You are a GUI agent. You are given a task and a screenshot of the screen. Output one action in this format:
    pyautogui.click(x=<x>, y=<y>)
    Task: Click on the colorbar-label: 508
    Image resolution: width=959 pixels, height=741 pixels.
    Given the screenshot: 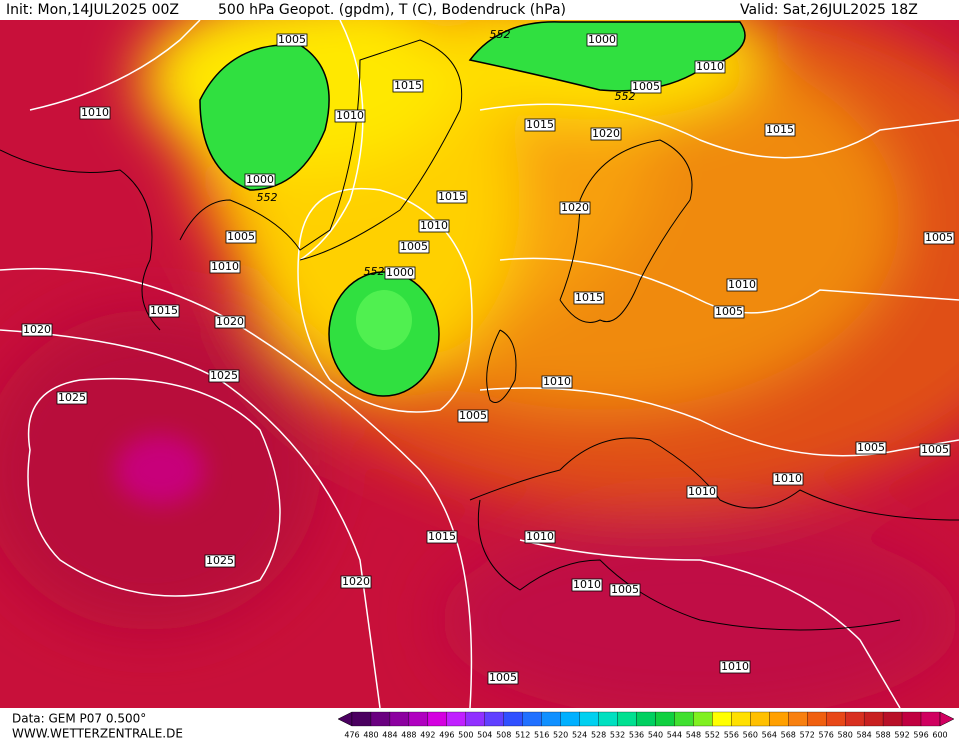 What is the action you would take?
    pyautogui.click(x=503, y=735)
    